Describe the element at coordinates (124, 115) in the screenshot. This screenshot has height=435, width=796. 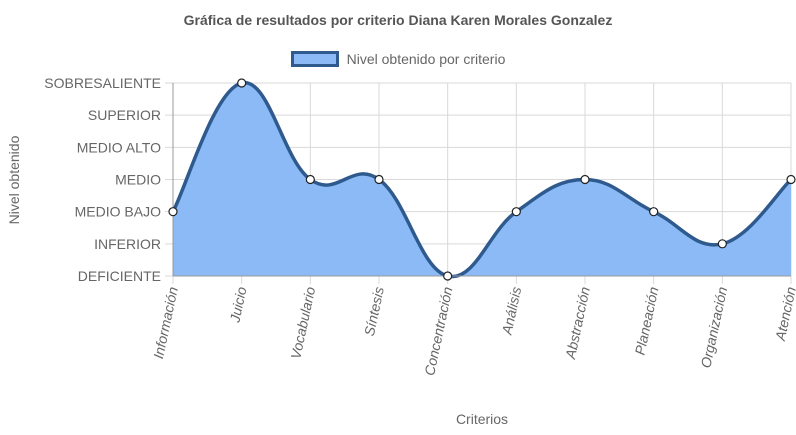
I see `y-tick-label: SUPERIOR` at that location.